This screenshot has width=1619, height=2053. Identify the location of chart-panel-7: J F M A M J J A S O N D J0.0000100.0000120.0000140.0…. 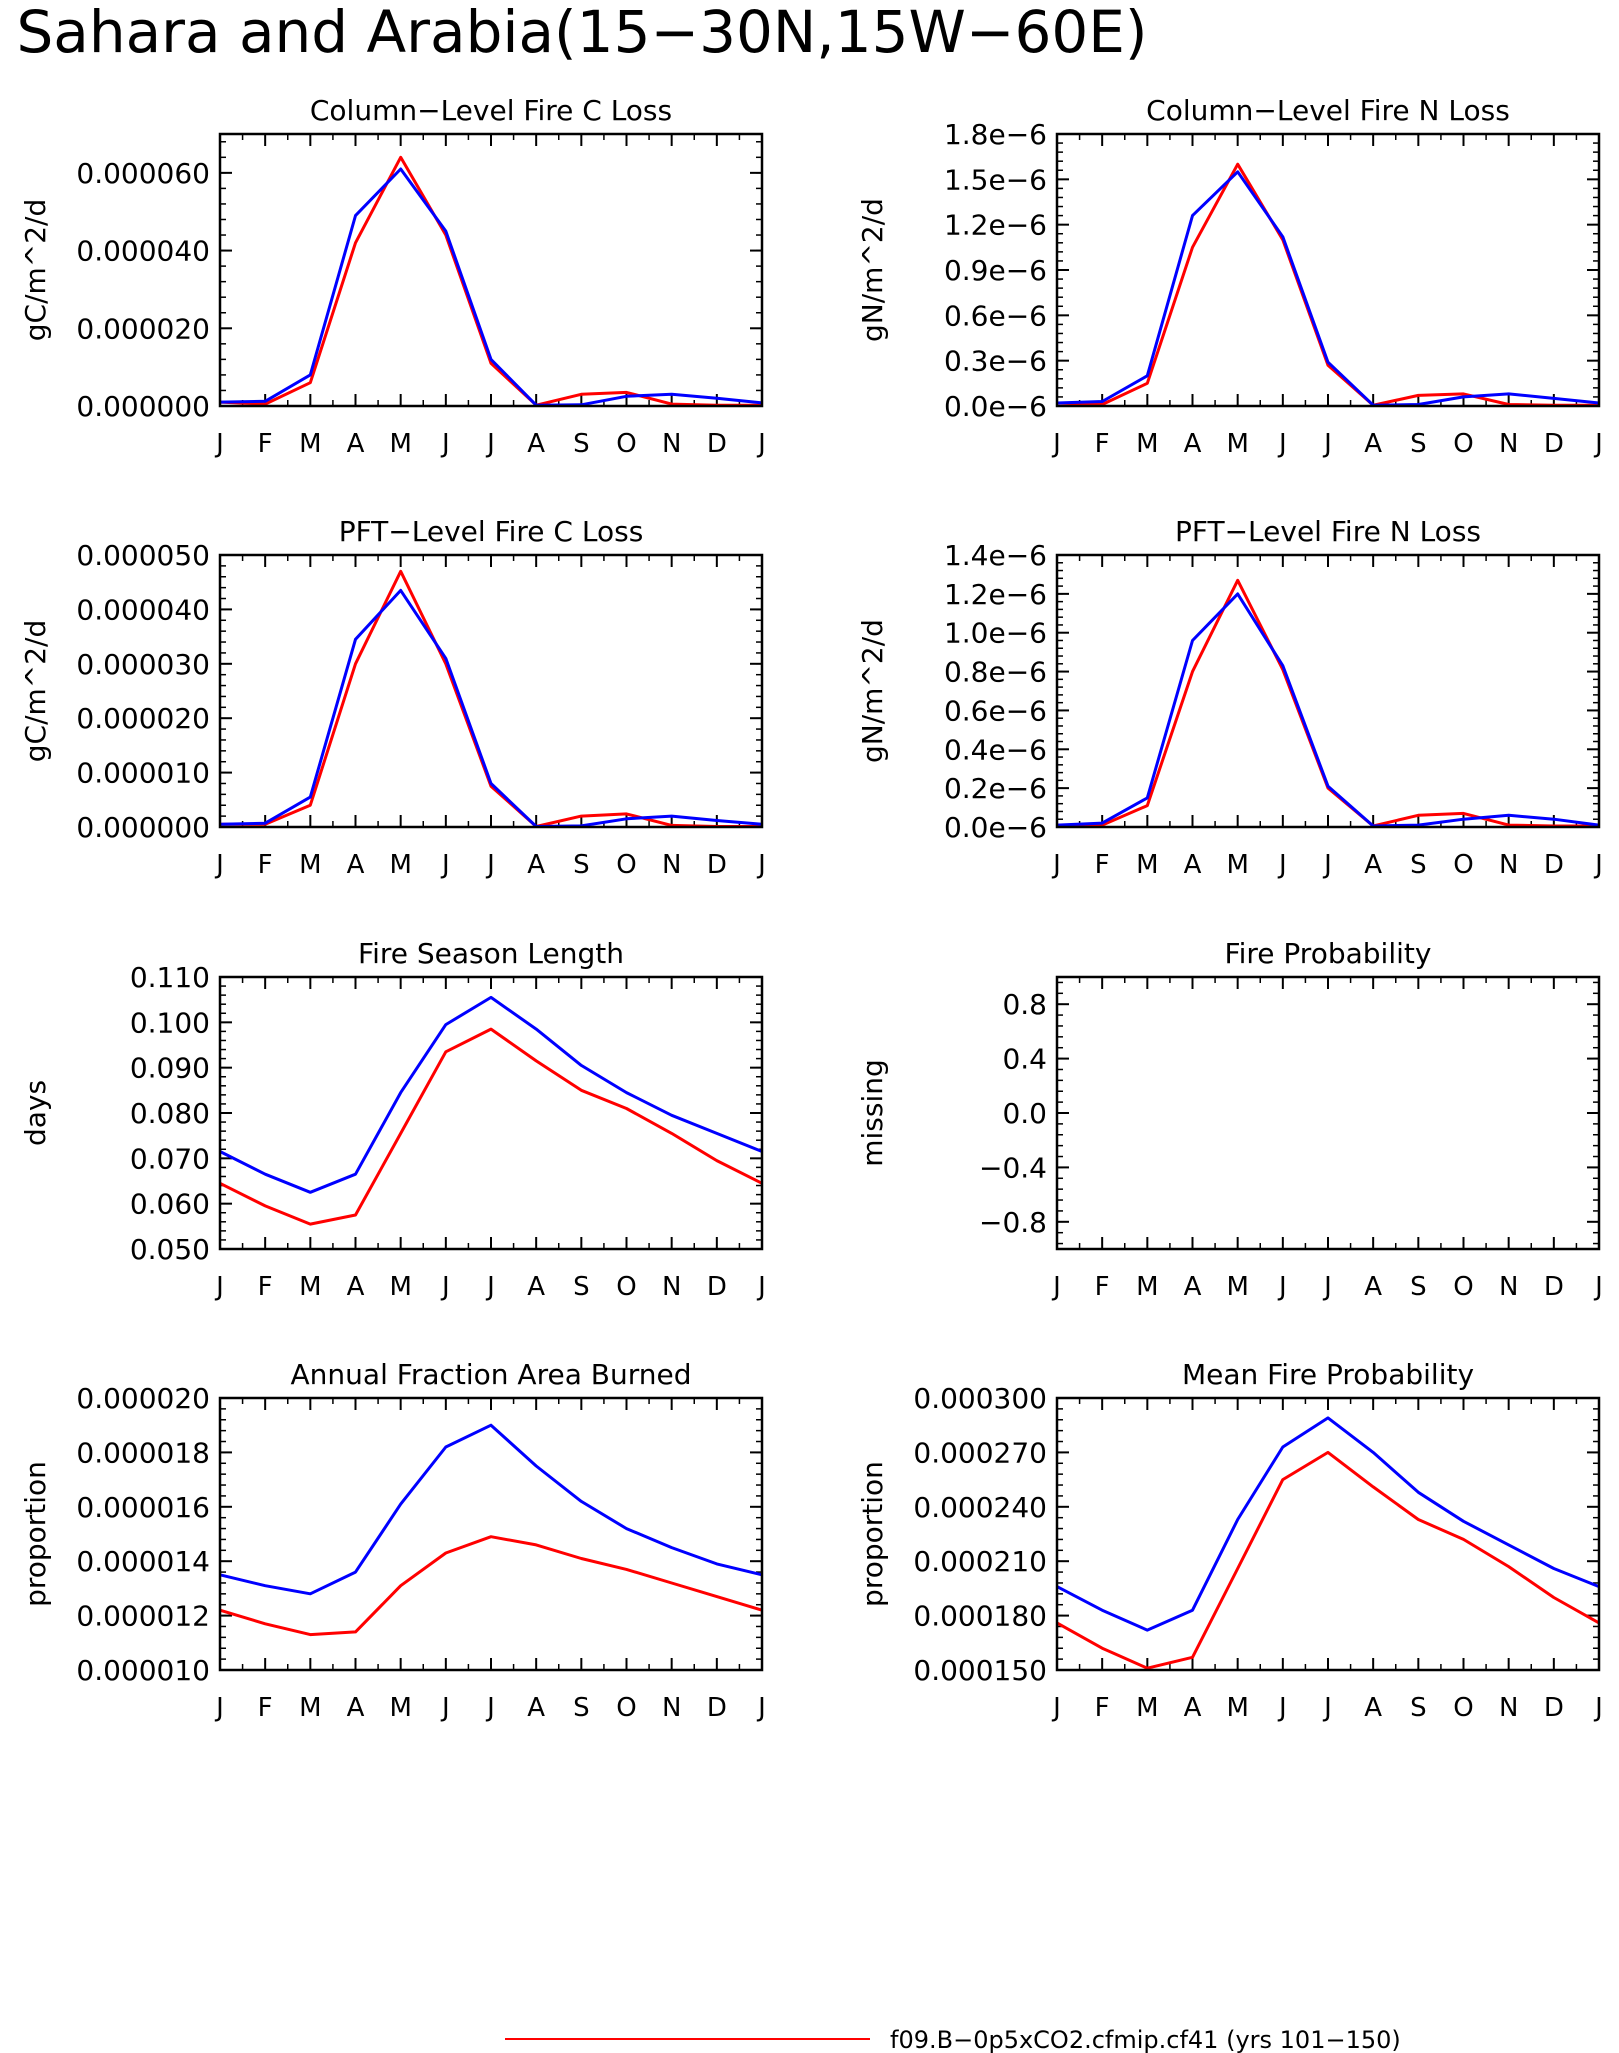
(392, 1540).